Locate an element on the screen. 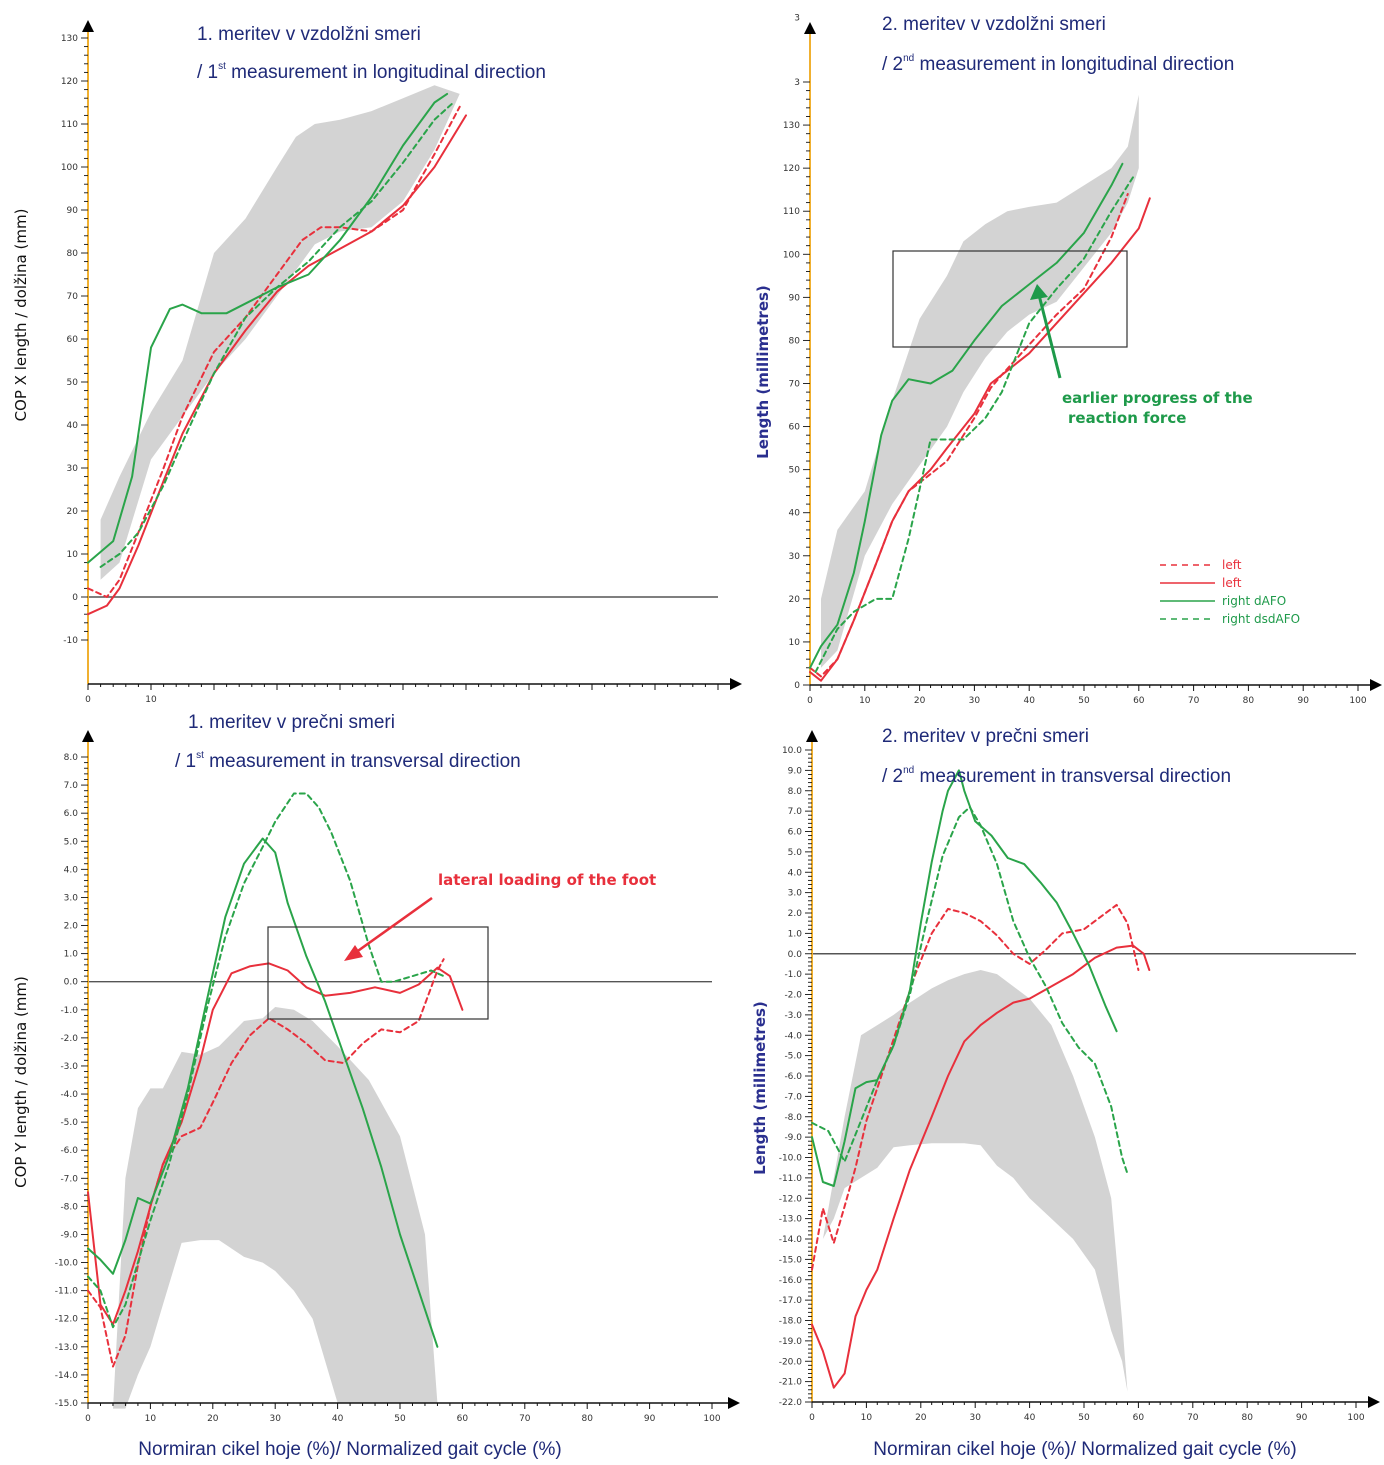 This screenshot has width=1384, height=1465. y-tick-label: 6.0 is located at coordinates (71, 814).